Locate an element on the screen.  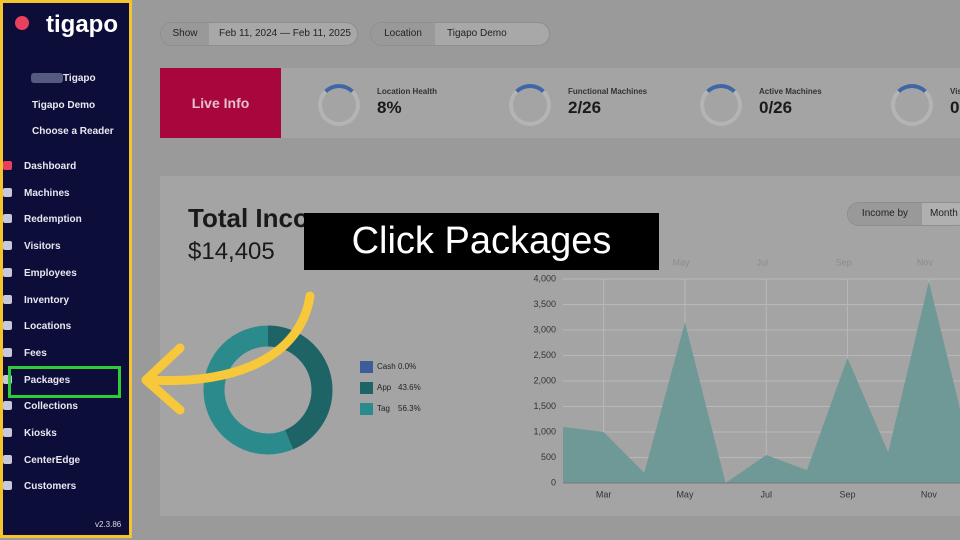
menu-label: Customers is located at coordinates (50, 487).